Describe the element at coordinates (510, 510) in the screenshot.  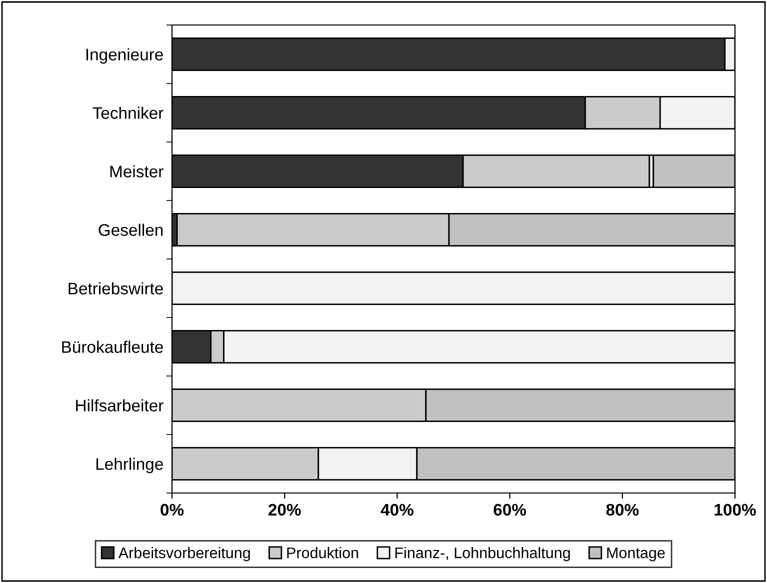
I see `x-tick-label: 60%` at that location.